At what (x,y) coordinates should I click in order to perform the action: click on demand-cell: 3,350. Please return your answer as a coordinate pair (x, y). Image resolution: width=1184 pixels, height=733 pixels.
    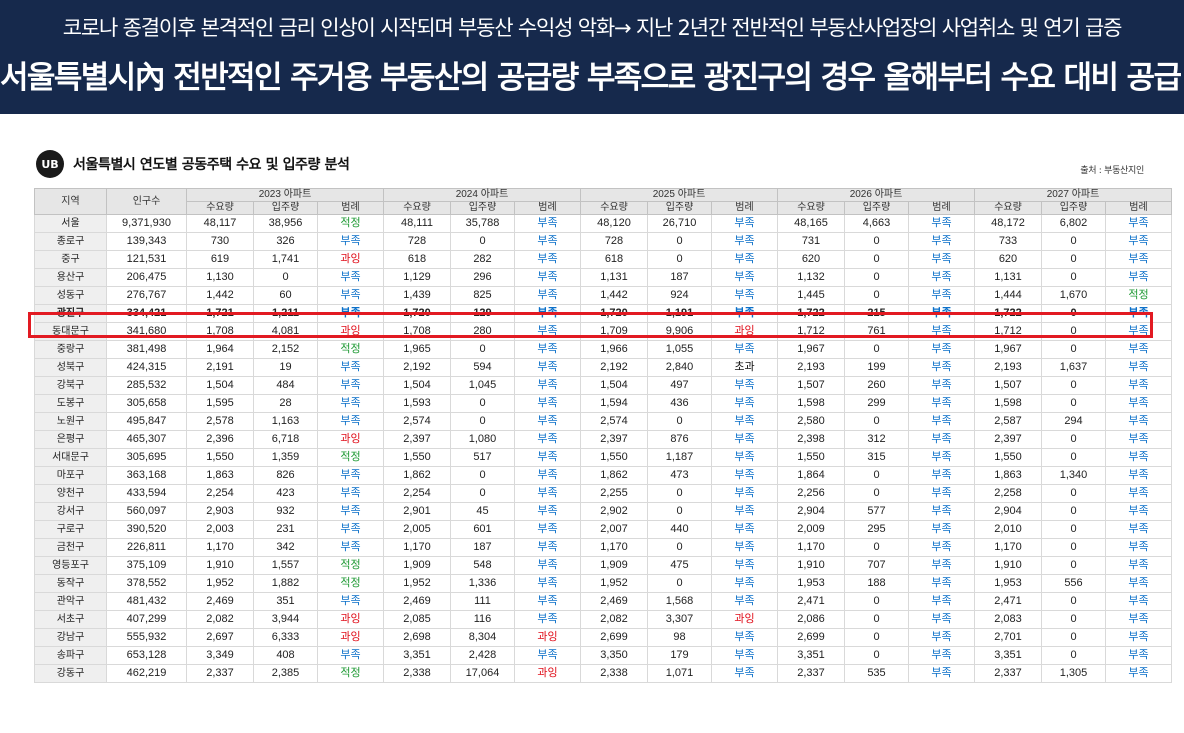
    Looking at the image, I should click on (614, 655).